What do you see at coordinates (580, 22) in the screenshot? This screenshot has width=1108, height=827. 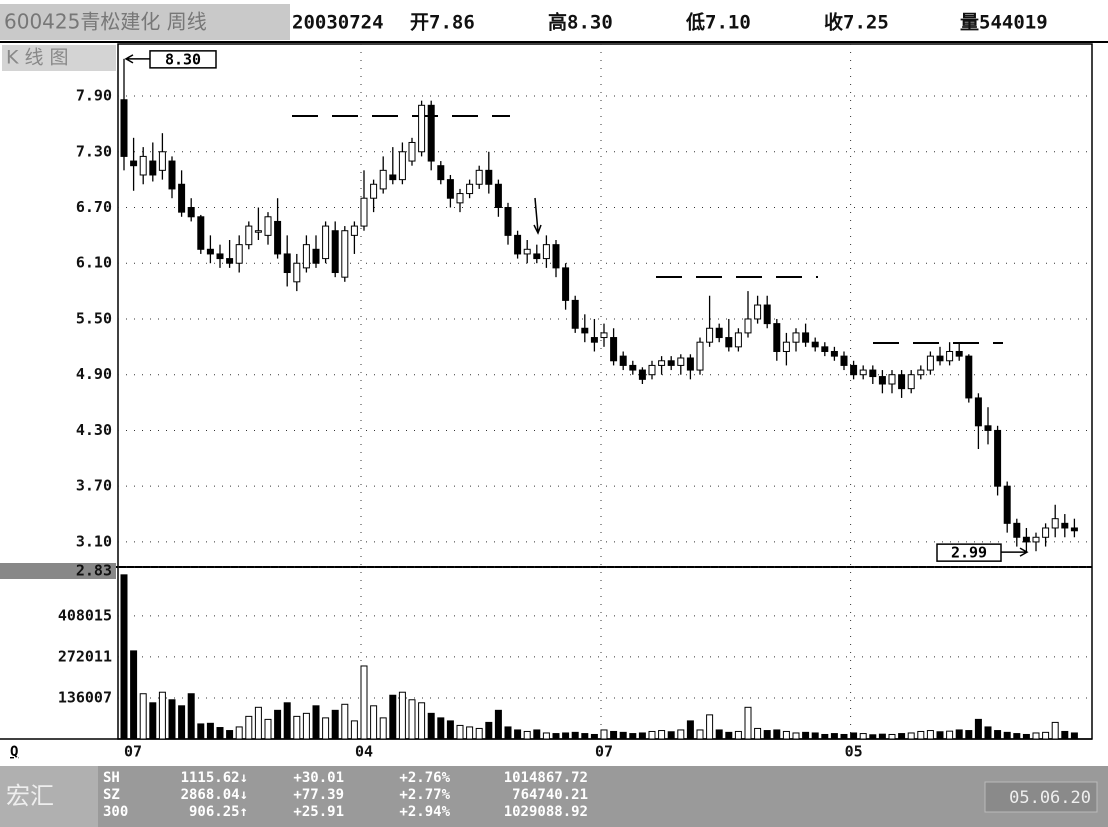 I see `bar-high: 高8.30` at bounding box center [580, 22].